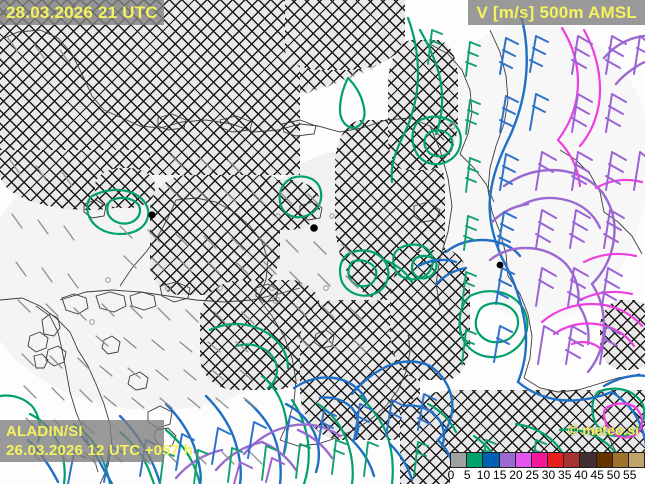 Image resolution: width=645 pixels, height=484 pixels. I want to click on model-run-text: 26.03.2026 12 UTC +057 h, so click(100, 450).